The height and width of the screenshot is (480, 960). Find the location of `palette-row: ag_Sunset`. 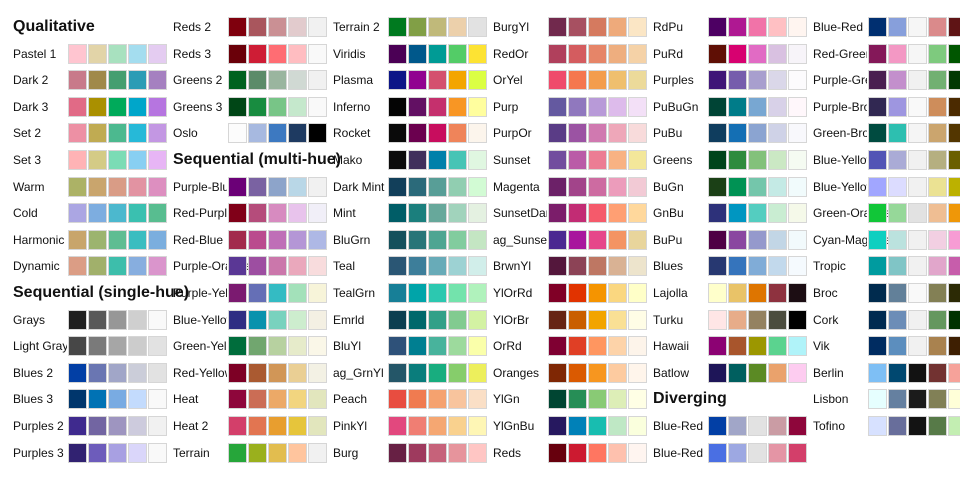

palette-row: ag_Sunset is located at coordinates (573, 239).